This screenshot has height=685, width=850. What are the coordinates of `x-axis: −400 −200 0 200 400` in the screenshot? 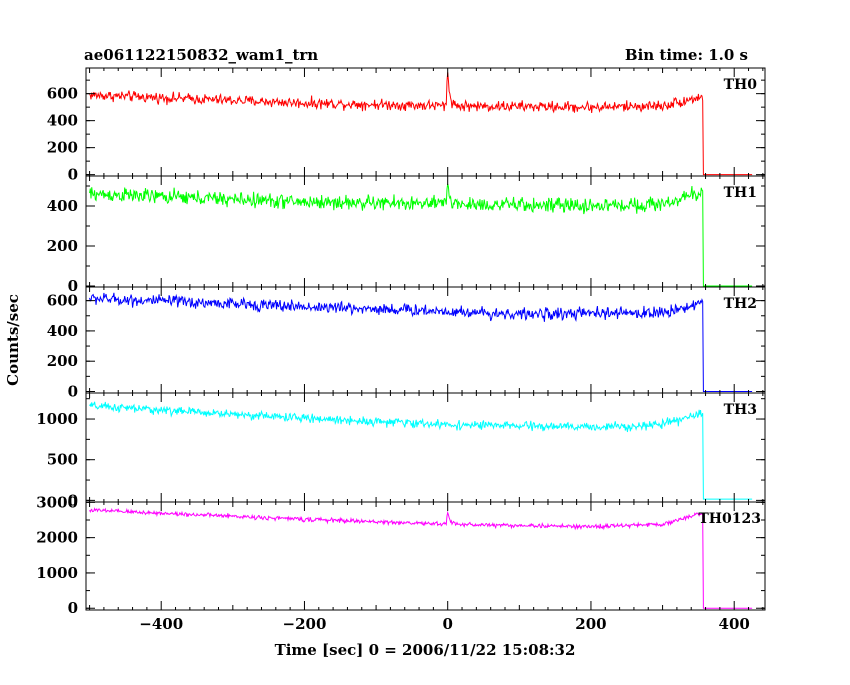 It's located at (444, 624).